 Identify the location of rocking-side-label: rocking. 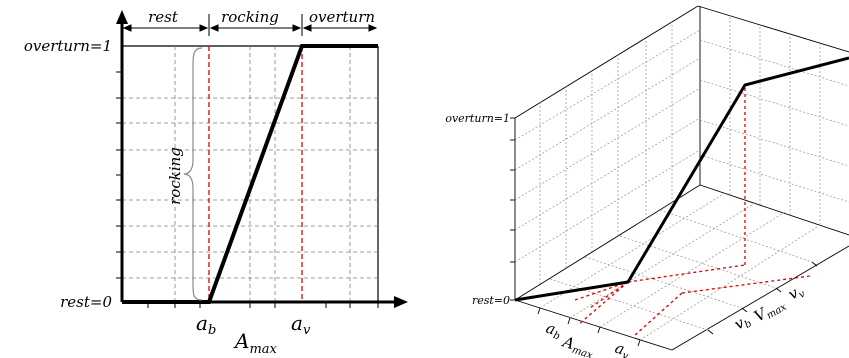
(175, 176).